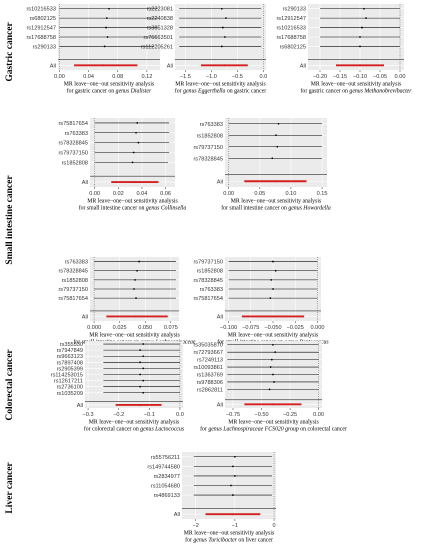  Describe the element at coordinates (250, 328) in the screenshot. I see `x-tick-label: −0.075` at that location.